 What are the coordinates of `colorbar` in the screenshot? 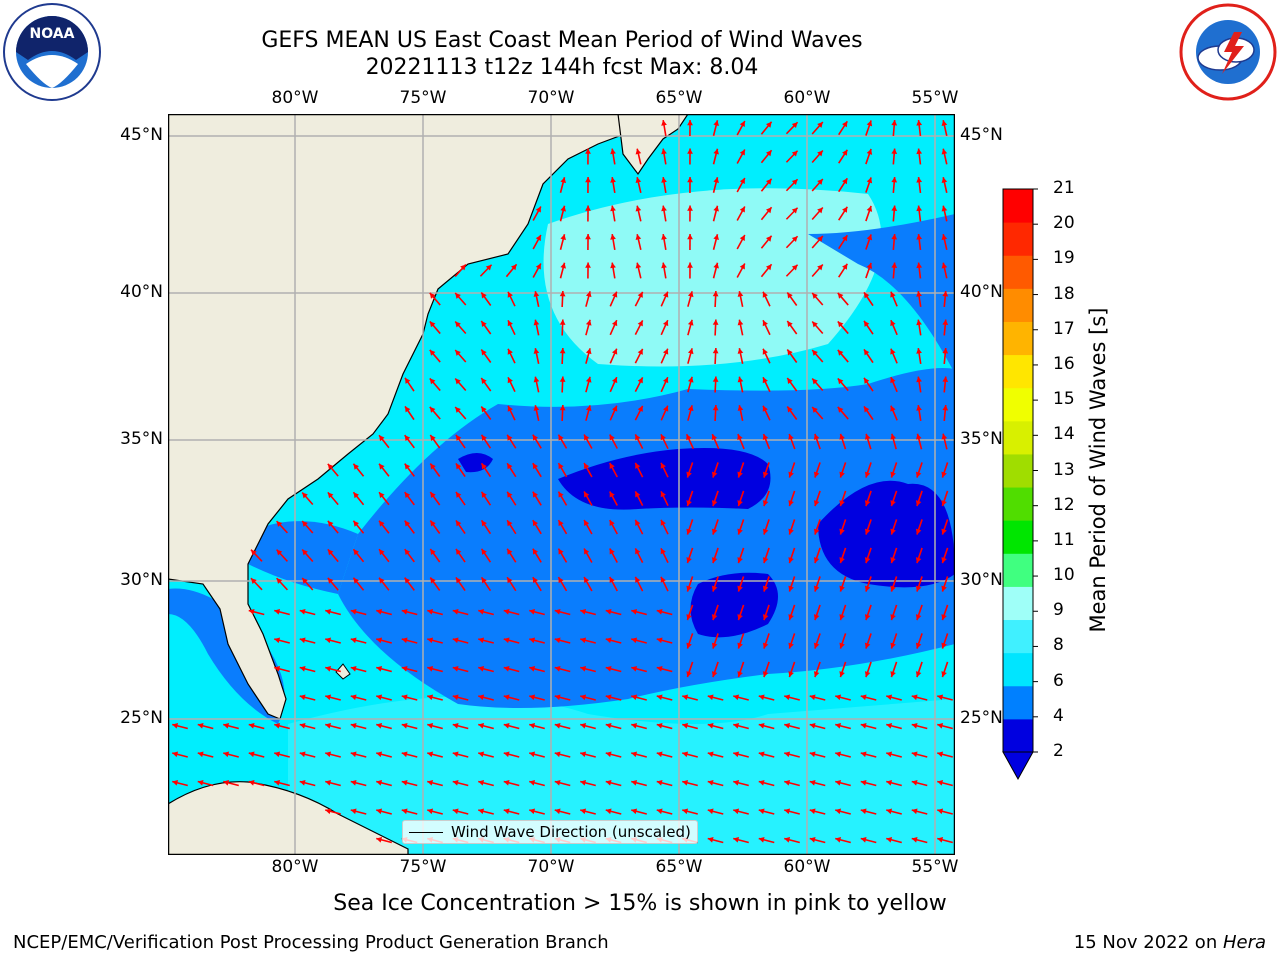 It's located at (1020, 484).